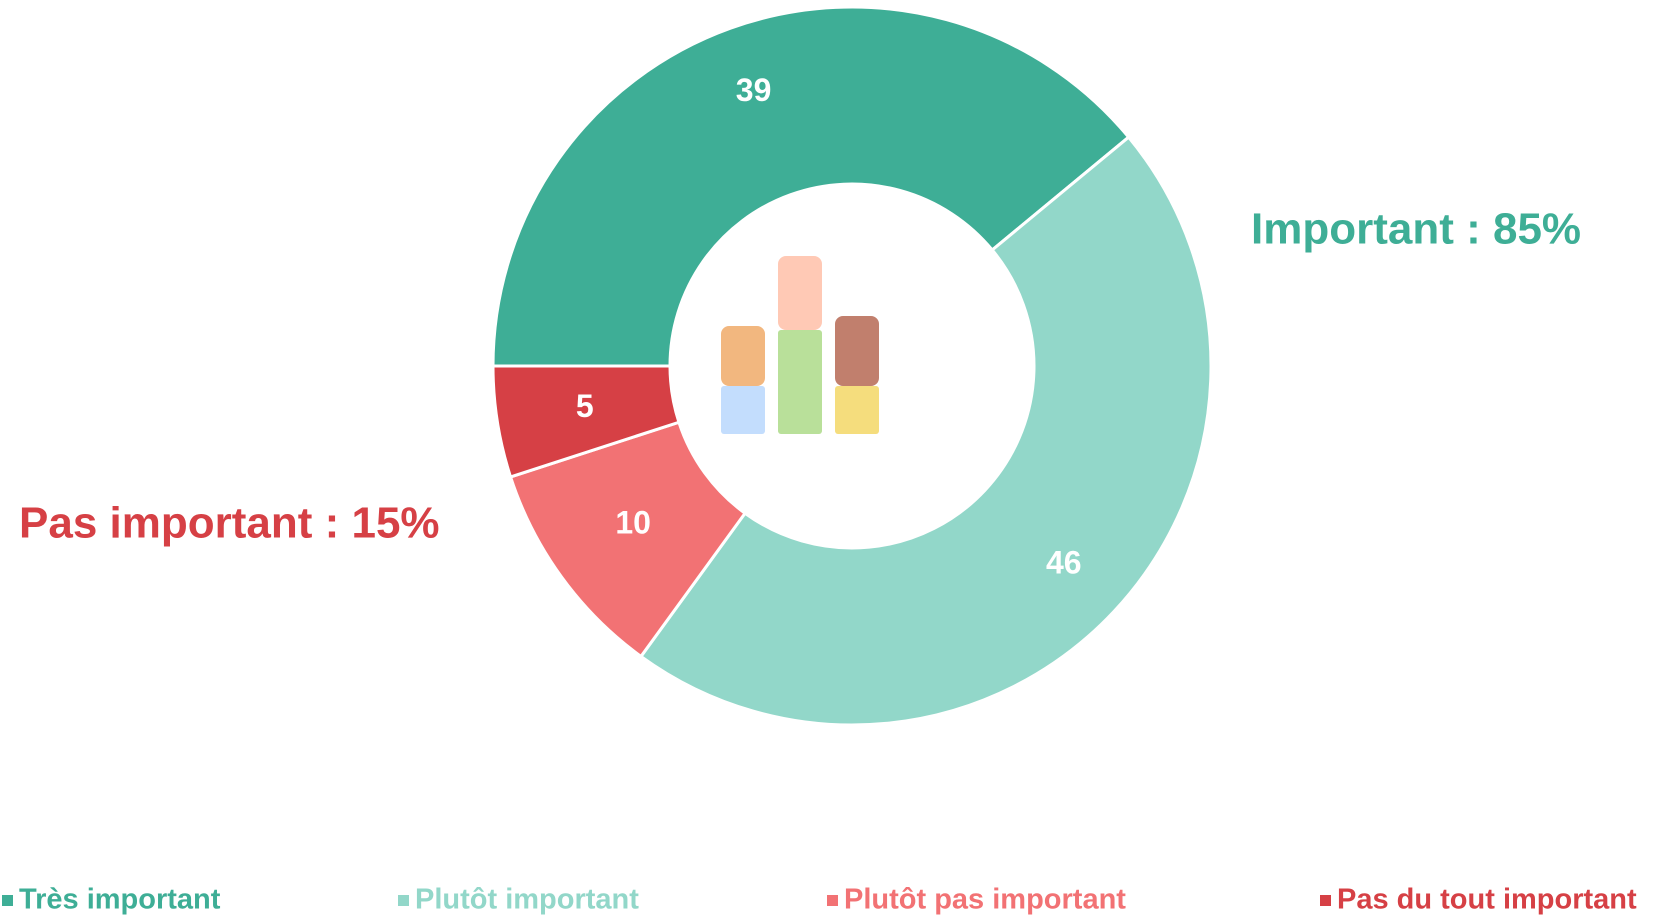 The height and width of the screenshot is (919, 1673). What do you see at coordinates (120, 900) in the screenshot?
I see `legend-label: Très important` at bounding box center [120, 900].